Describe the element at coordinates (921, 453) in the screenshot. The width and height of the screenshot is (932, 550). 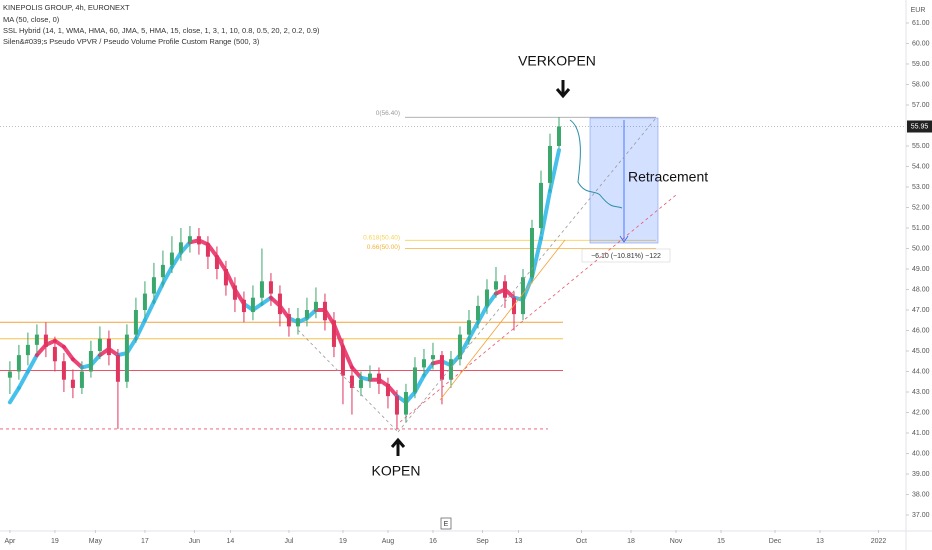
I see `y-tick-label: 40.00` at that location.